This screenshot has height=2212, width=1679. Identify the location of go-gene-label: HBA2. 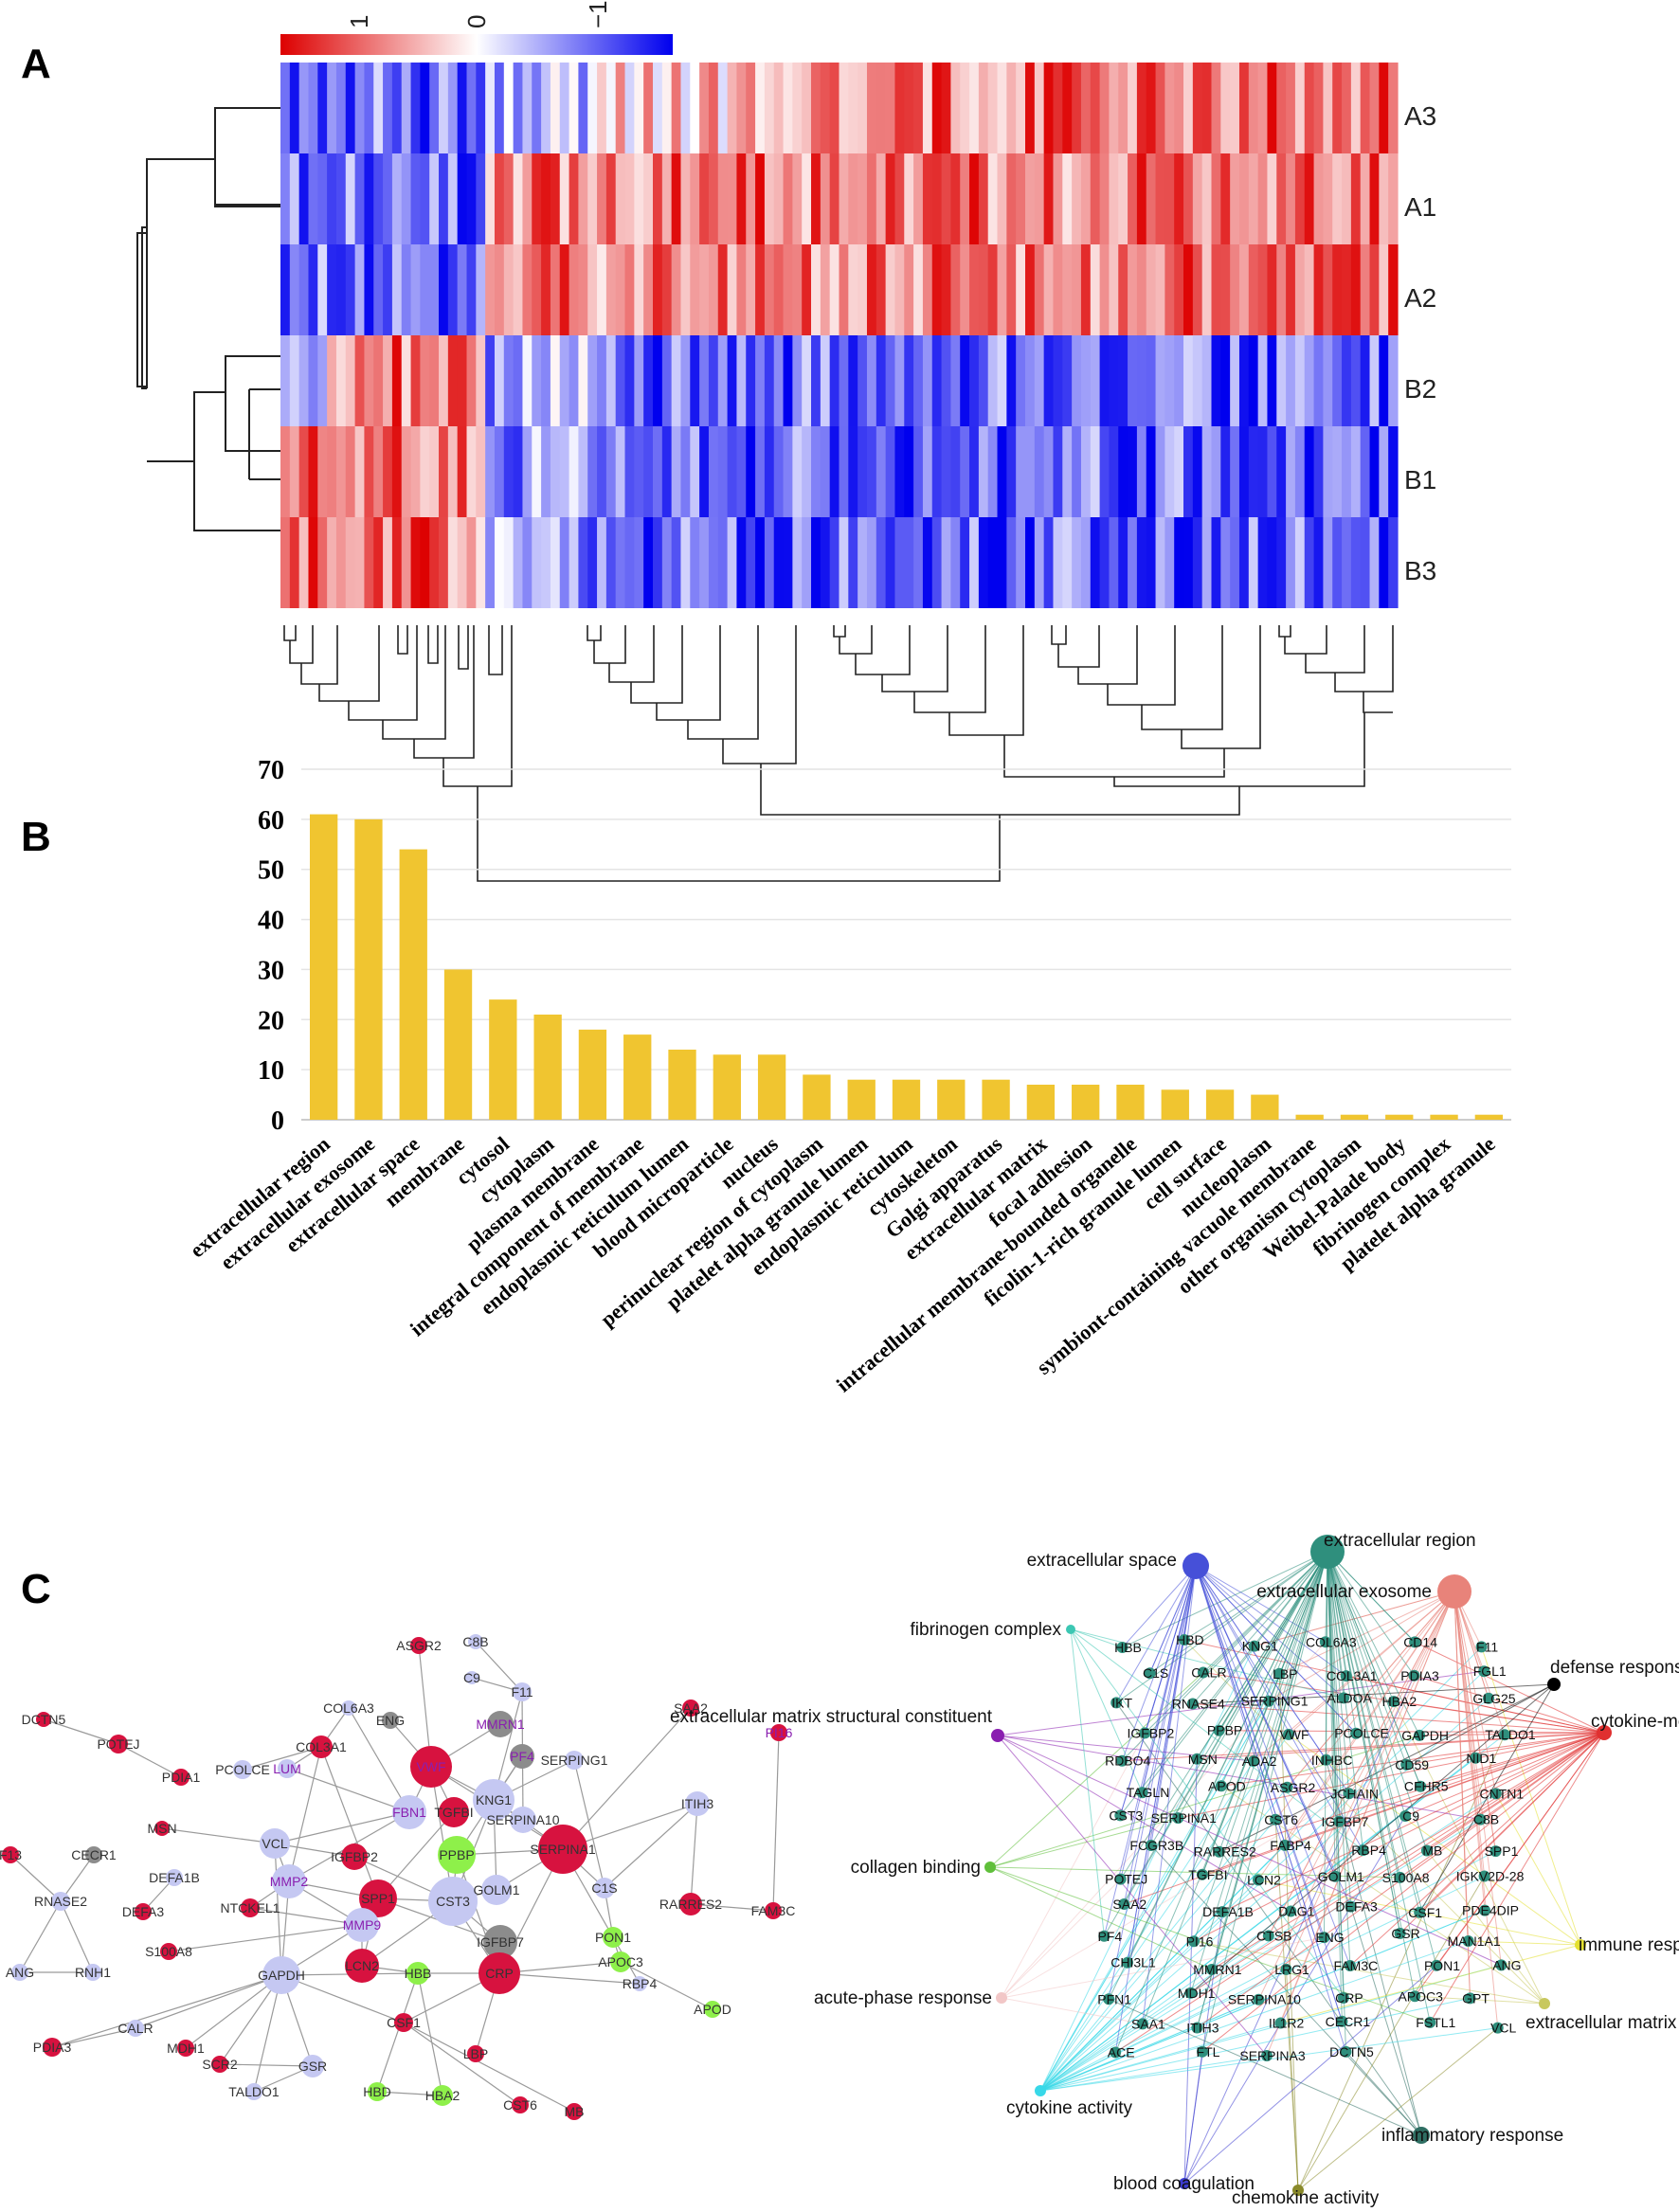
(1399, 1702).